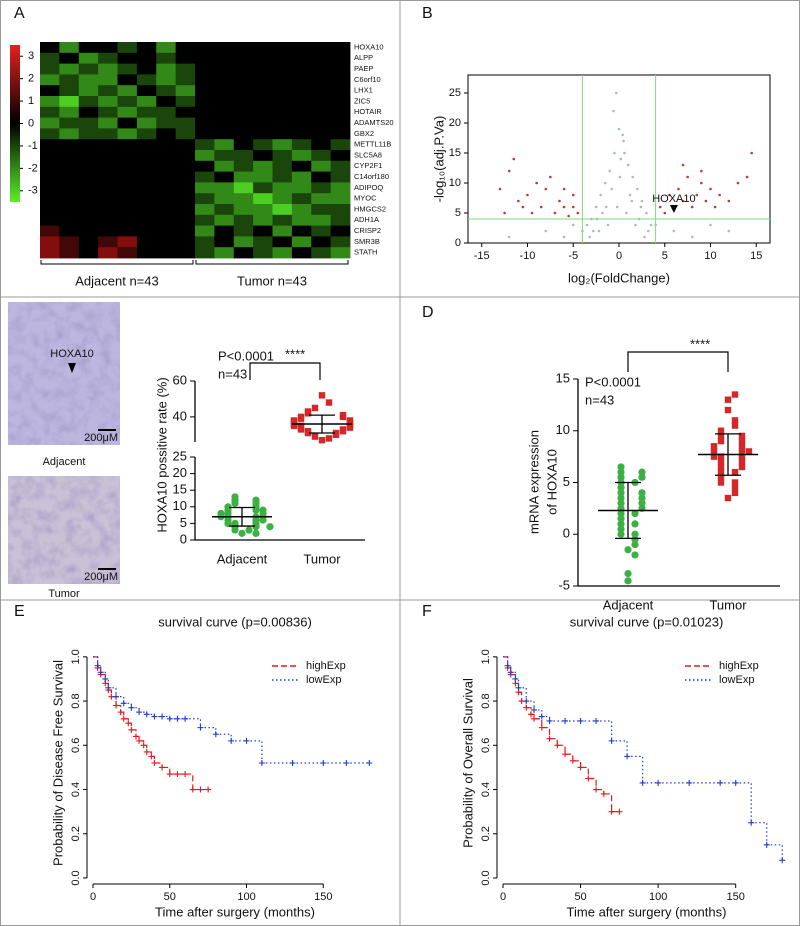 The height and width of the screenshot is (926, 800). I want to click on gene-label: HOXA10, so click(369, 46).